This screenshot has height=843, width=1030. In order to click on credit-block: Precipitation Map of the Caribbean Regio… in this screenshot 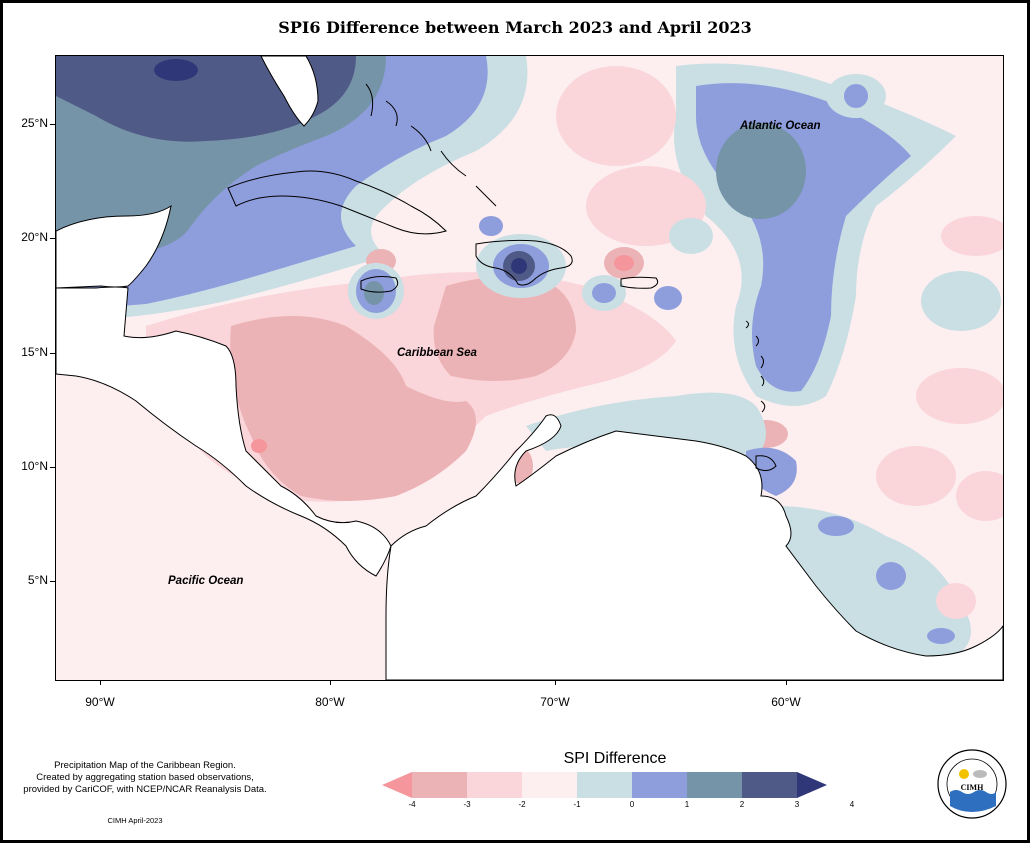, I will do `click(145, 778)`.